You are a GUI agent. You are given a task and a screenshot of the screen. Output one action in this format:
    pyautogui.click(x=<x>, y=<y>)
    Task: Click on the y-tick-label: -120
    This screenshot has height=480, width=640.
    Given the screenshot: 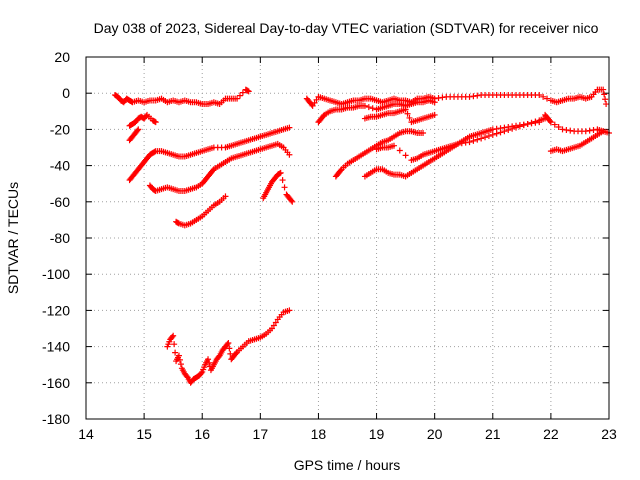 What is the action you would take?
    pyautogui.click(x=56, y=310)
    